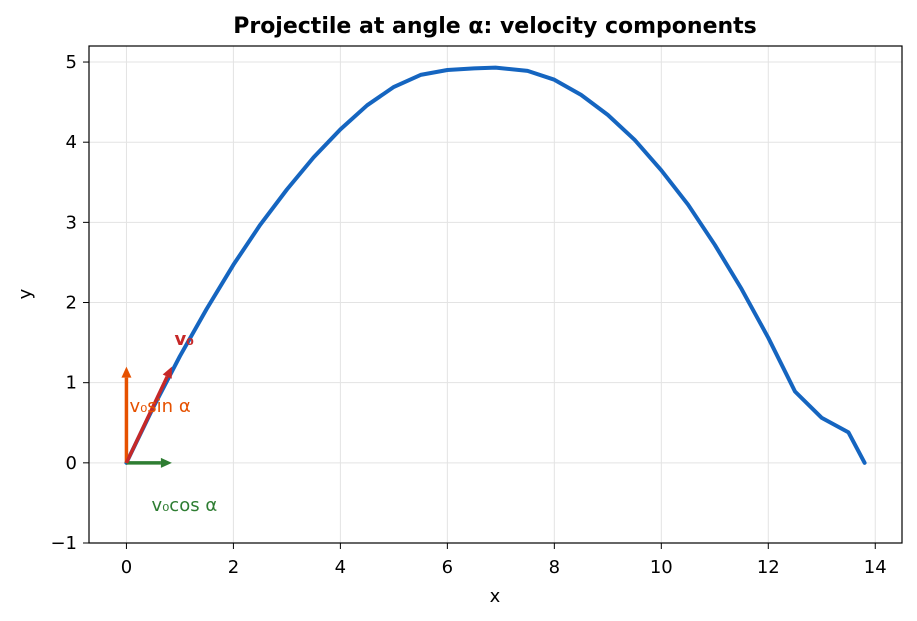 This screenshot has height=621, width=917. I want to click on y-axis-label: y, so click(25, 293).